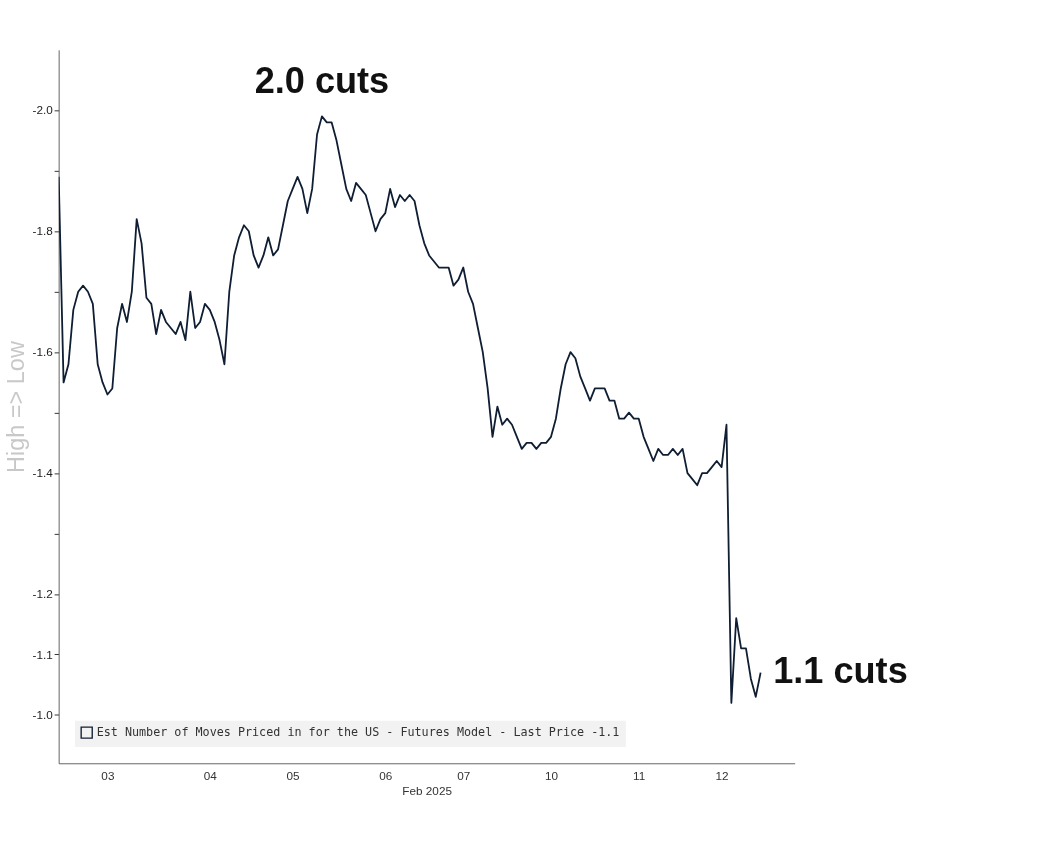 This screenshot has height=865, width=1053. What do you see at coordinates (293, 776) in the screenshot?
I see `x-tick-label: 05` at bounding box center [293, 776].